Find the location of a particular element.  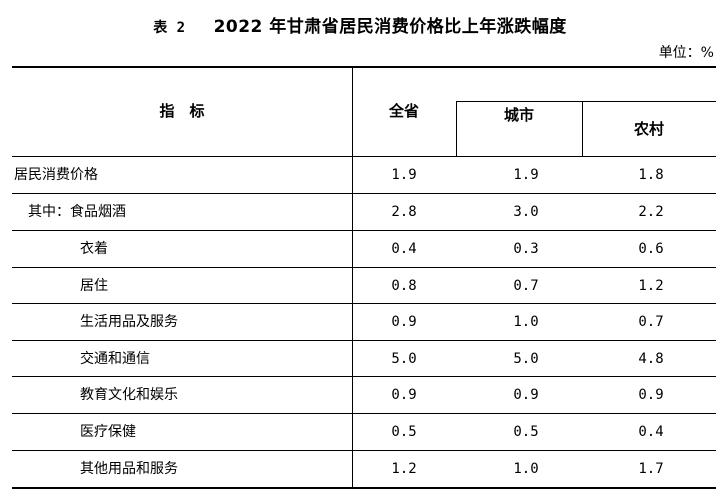

row-label: 其中：食品烟酒 is located at coordinates (77, 212).